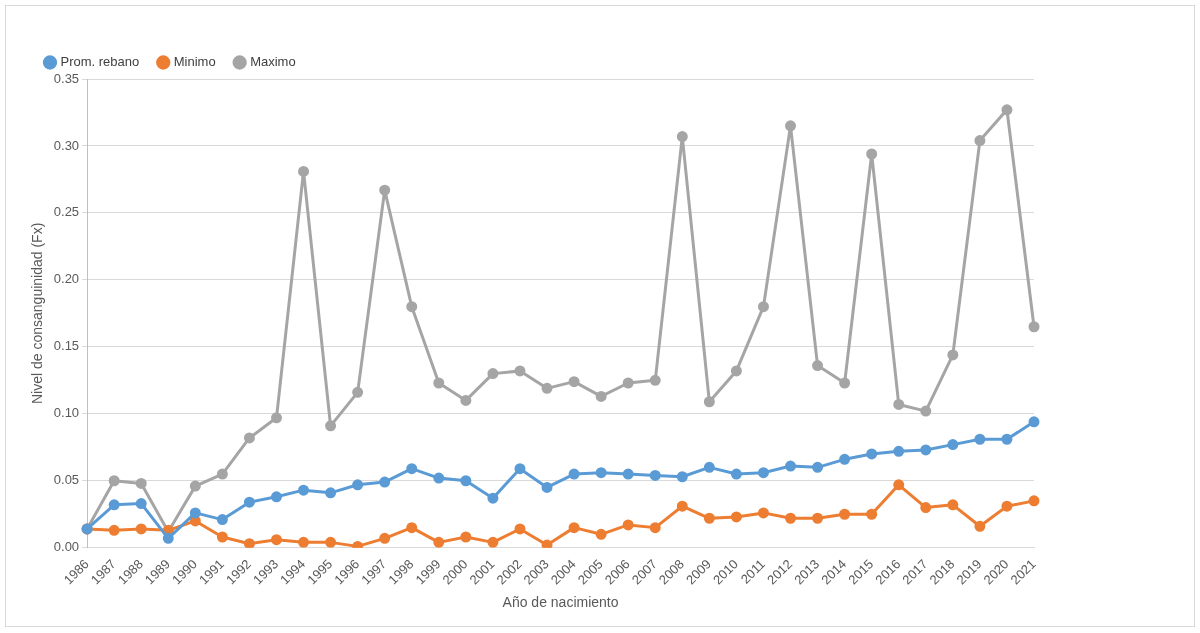  What do you see at coordinates (560, 602) in the screenshot?
I see `x-axis-title: Año de nacimiento` at bounding box center [560, 602].